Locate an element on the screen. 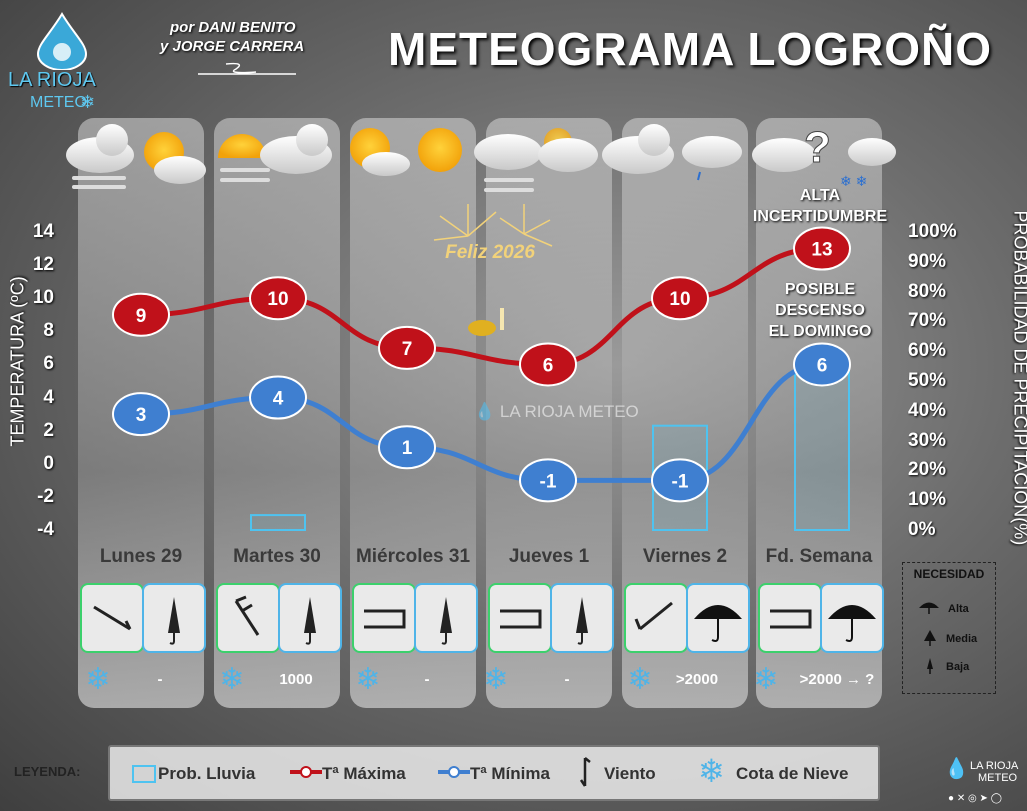  tmin-value-label: -1 is located at coordinates (548, 481).